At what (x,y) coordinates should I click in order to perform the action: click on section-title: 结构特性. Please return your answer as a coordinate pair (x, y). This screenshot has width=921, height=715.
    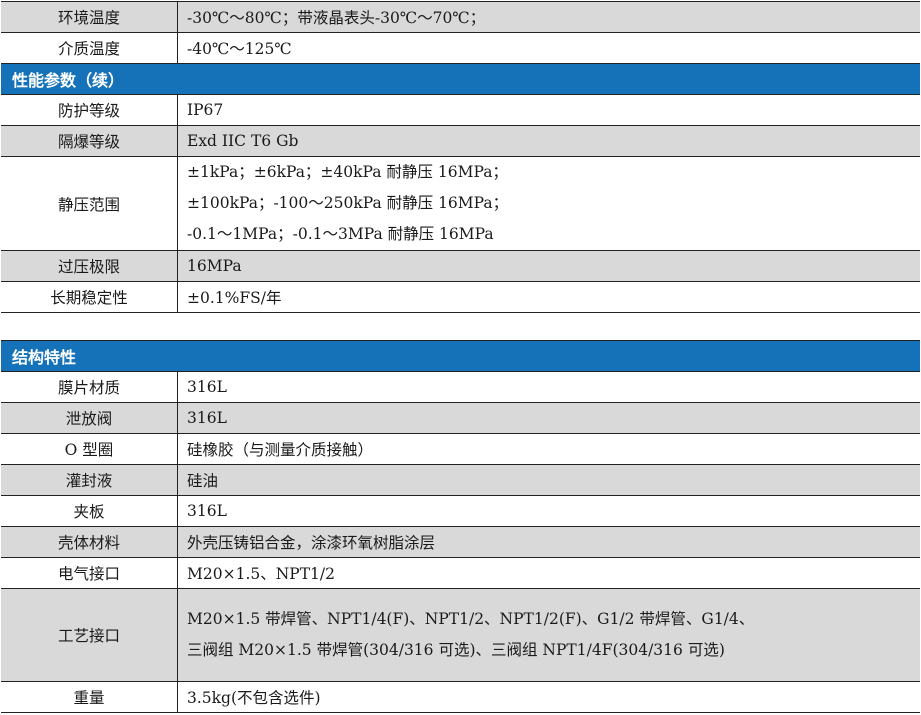
    Looking at the image, I should click on (460, 356).